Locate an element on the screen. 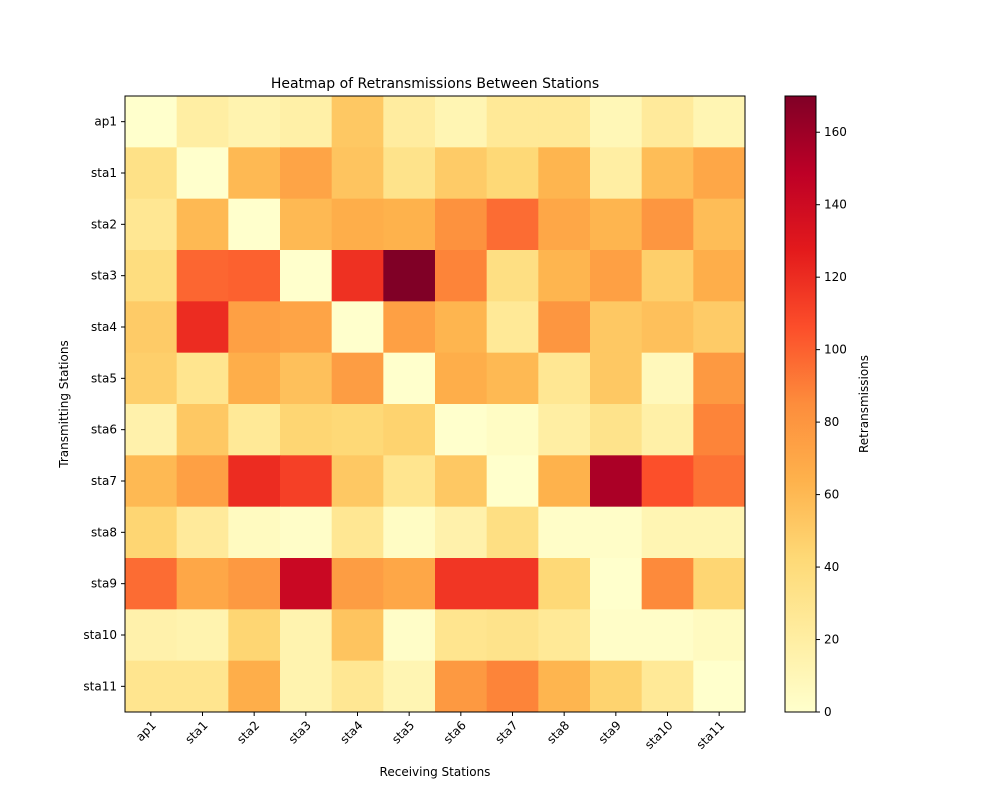 The width and height of the screenshot is (1000, 800). heatmap-cell-sta2-sta2 is located at coordinates (254, 224).